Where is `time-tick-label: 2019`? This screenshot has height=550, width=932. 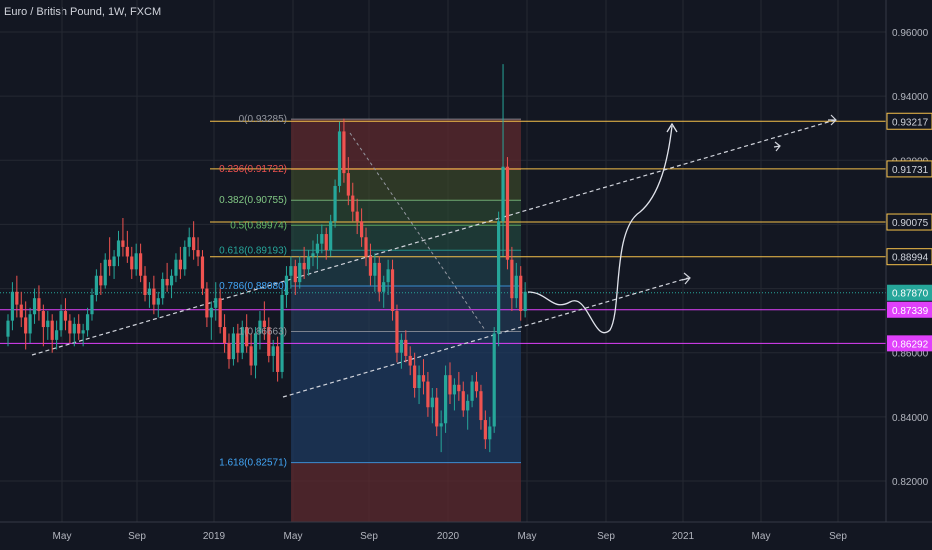 time-tick-label: 2019 is located at coordinates (214, 536).